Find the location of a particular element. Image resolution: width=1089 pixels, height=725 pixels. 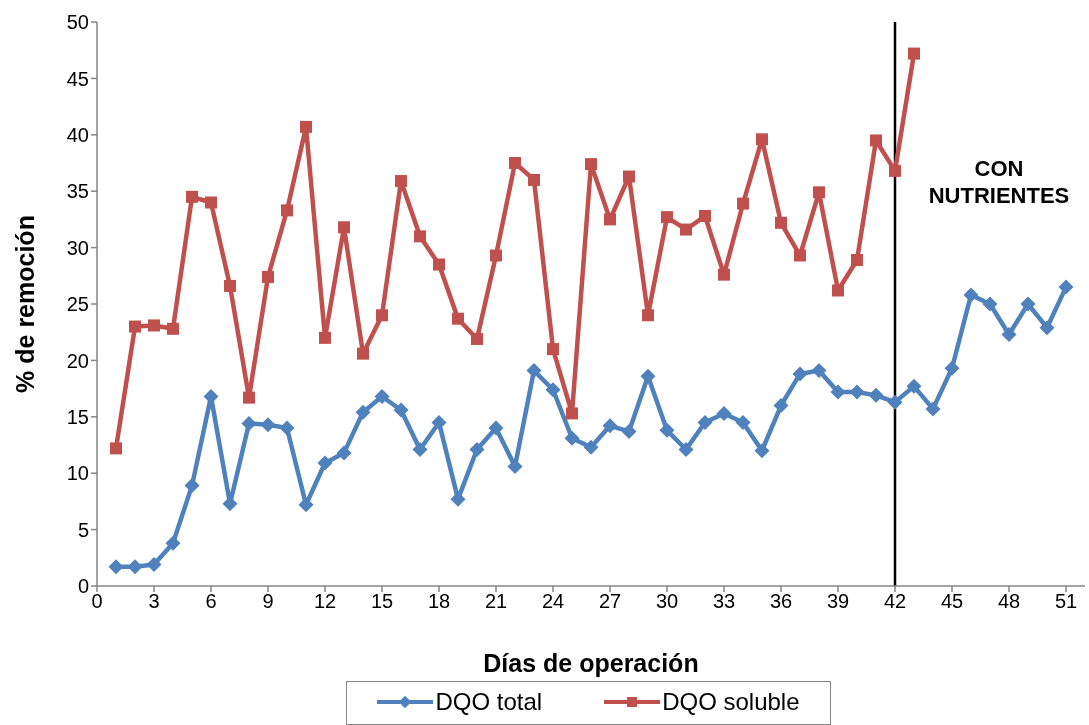

legend-label: DQO total is located at coordinates (489, 702).